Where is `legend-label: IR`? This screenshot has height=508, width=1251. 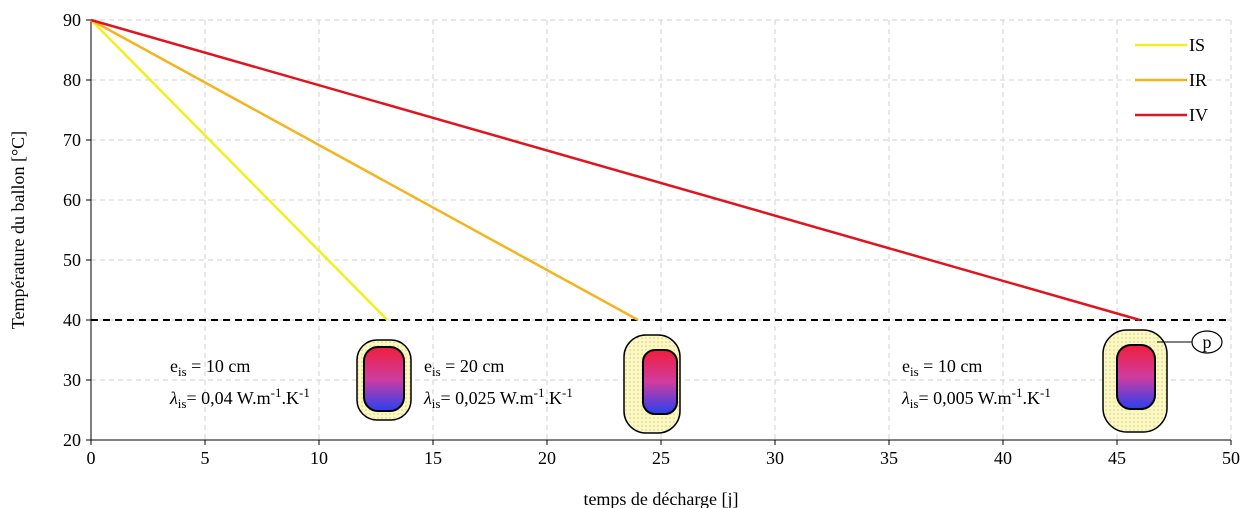
legend-label: IR is located at coordinates (1198, 80).